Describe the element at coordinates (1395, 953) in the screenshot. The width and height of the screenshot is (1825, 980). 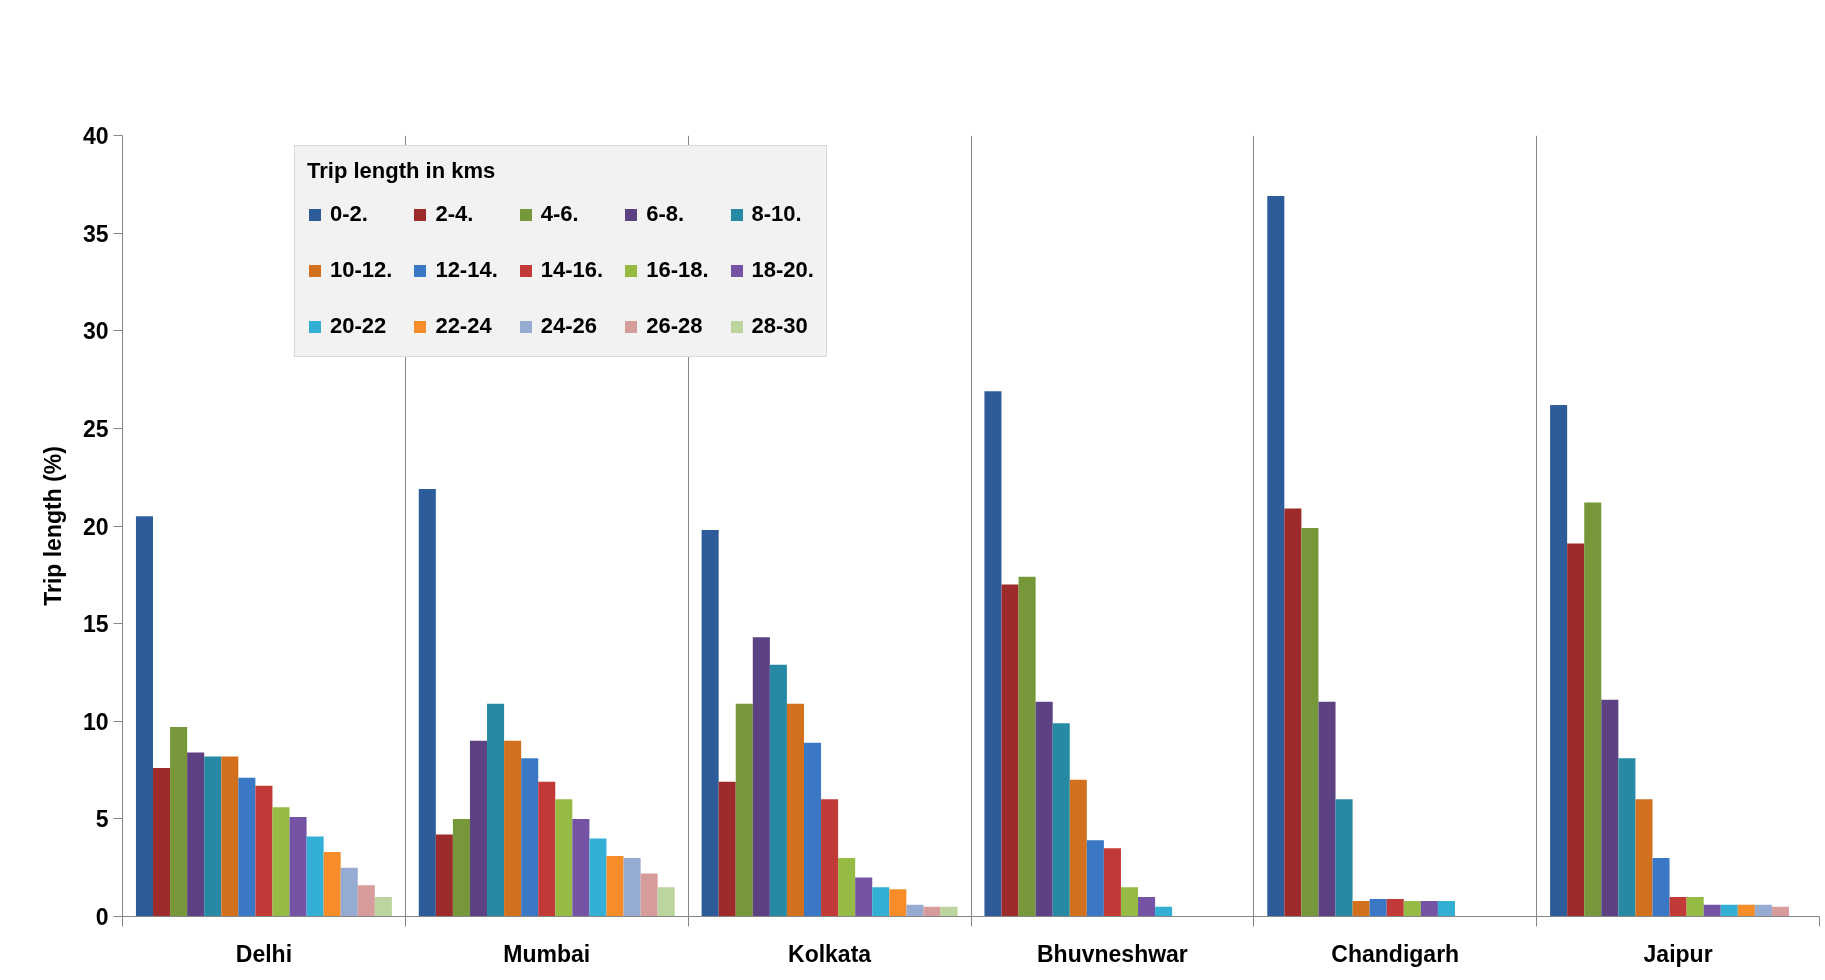
I see `x-tick-label: Chandigarh` at that location.